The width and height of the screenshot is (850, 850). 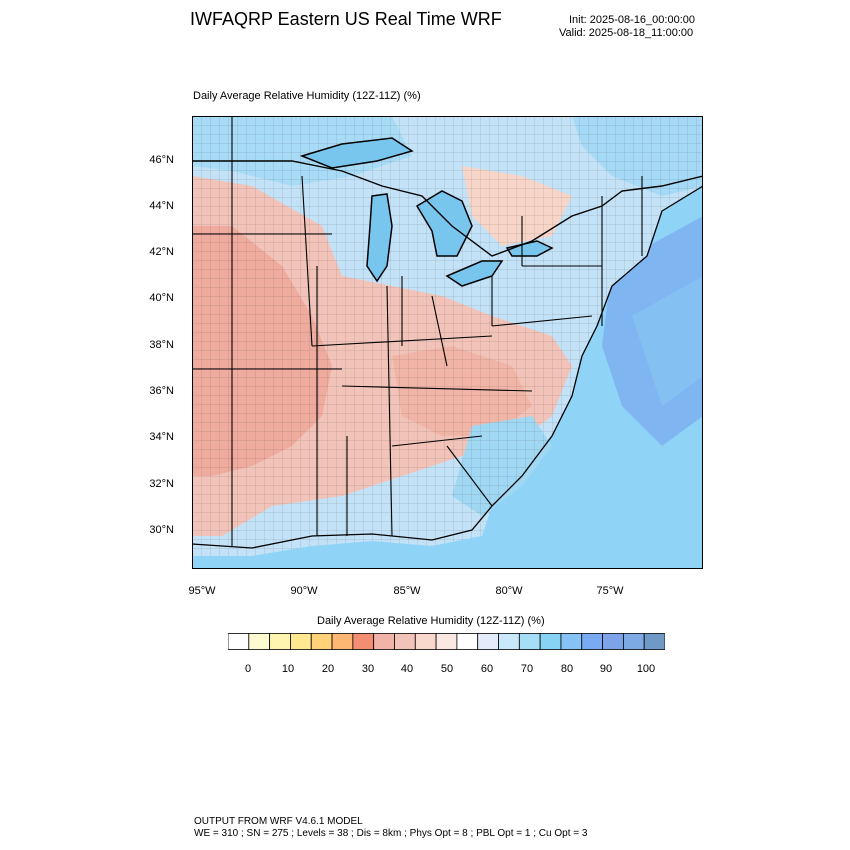 I want to click on colorbar, so click(x=446, y=641).